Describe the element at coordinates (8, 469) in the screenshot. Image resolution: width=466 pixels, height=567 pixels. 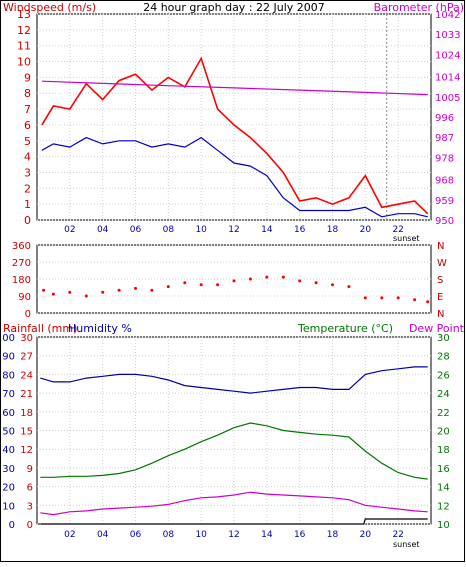
I see `humidity-tick-label: 30` at that location.